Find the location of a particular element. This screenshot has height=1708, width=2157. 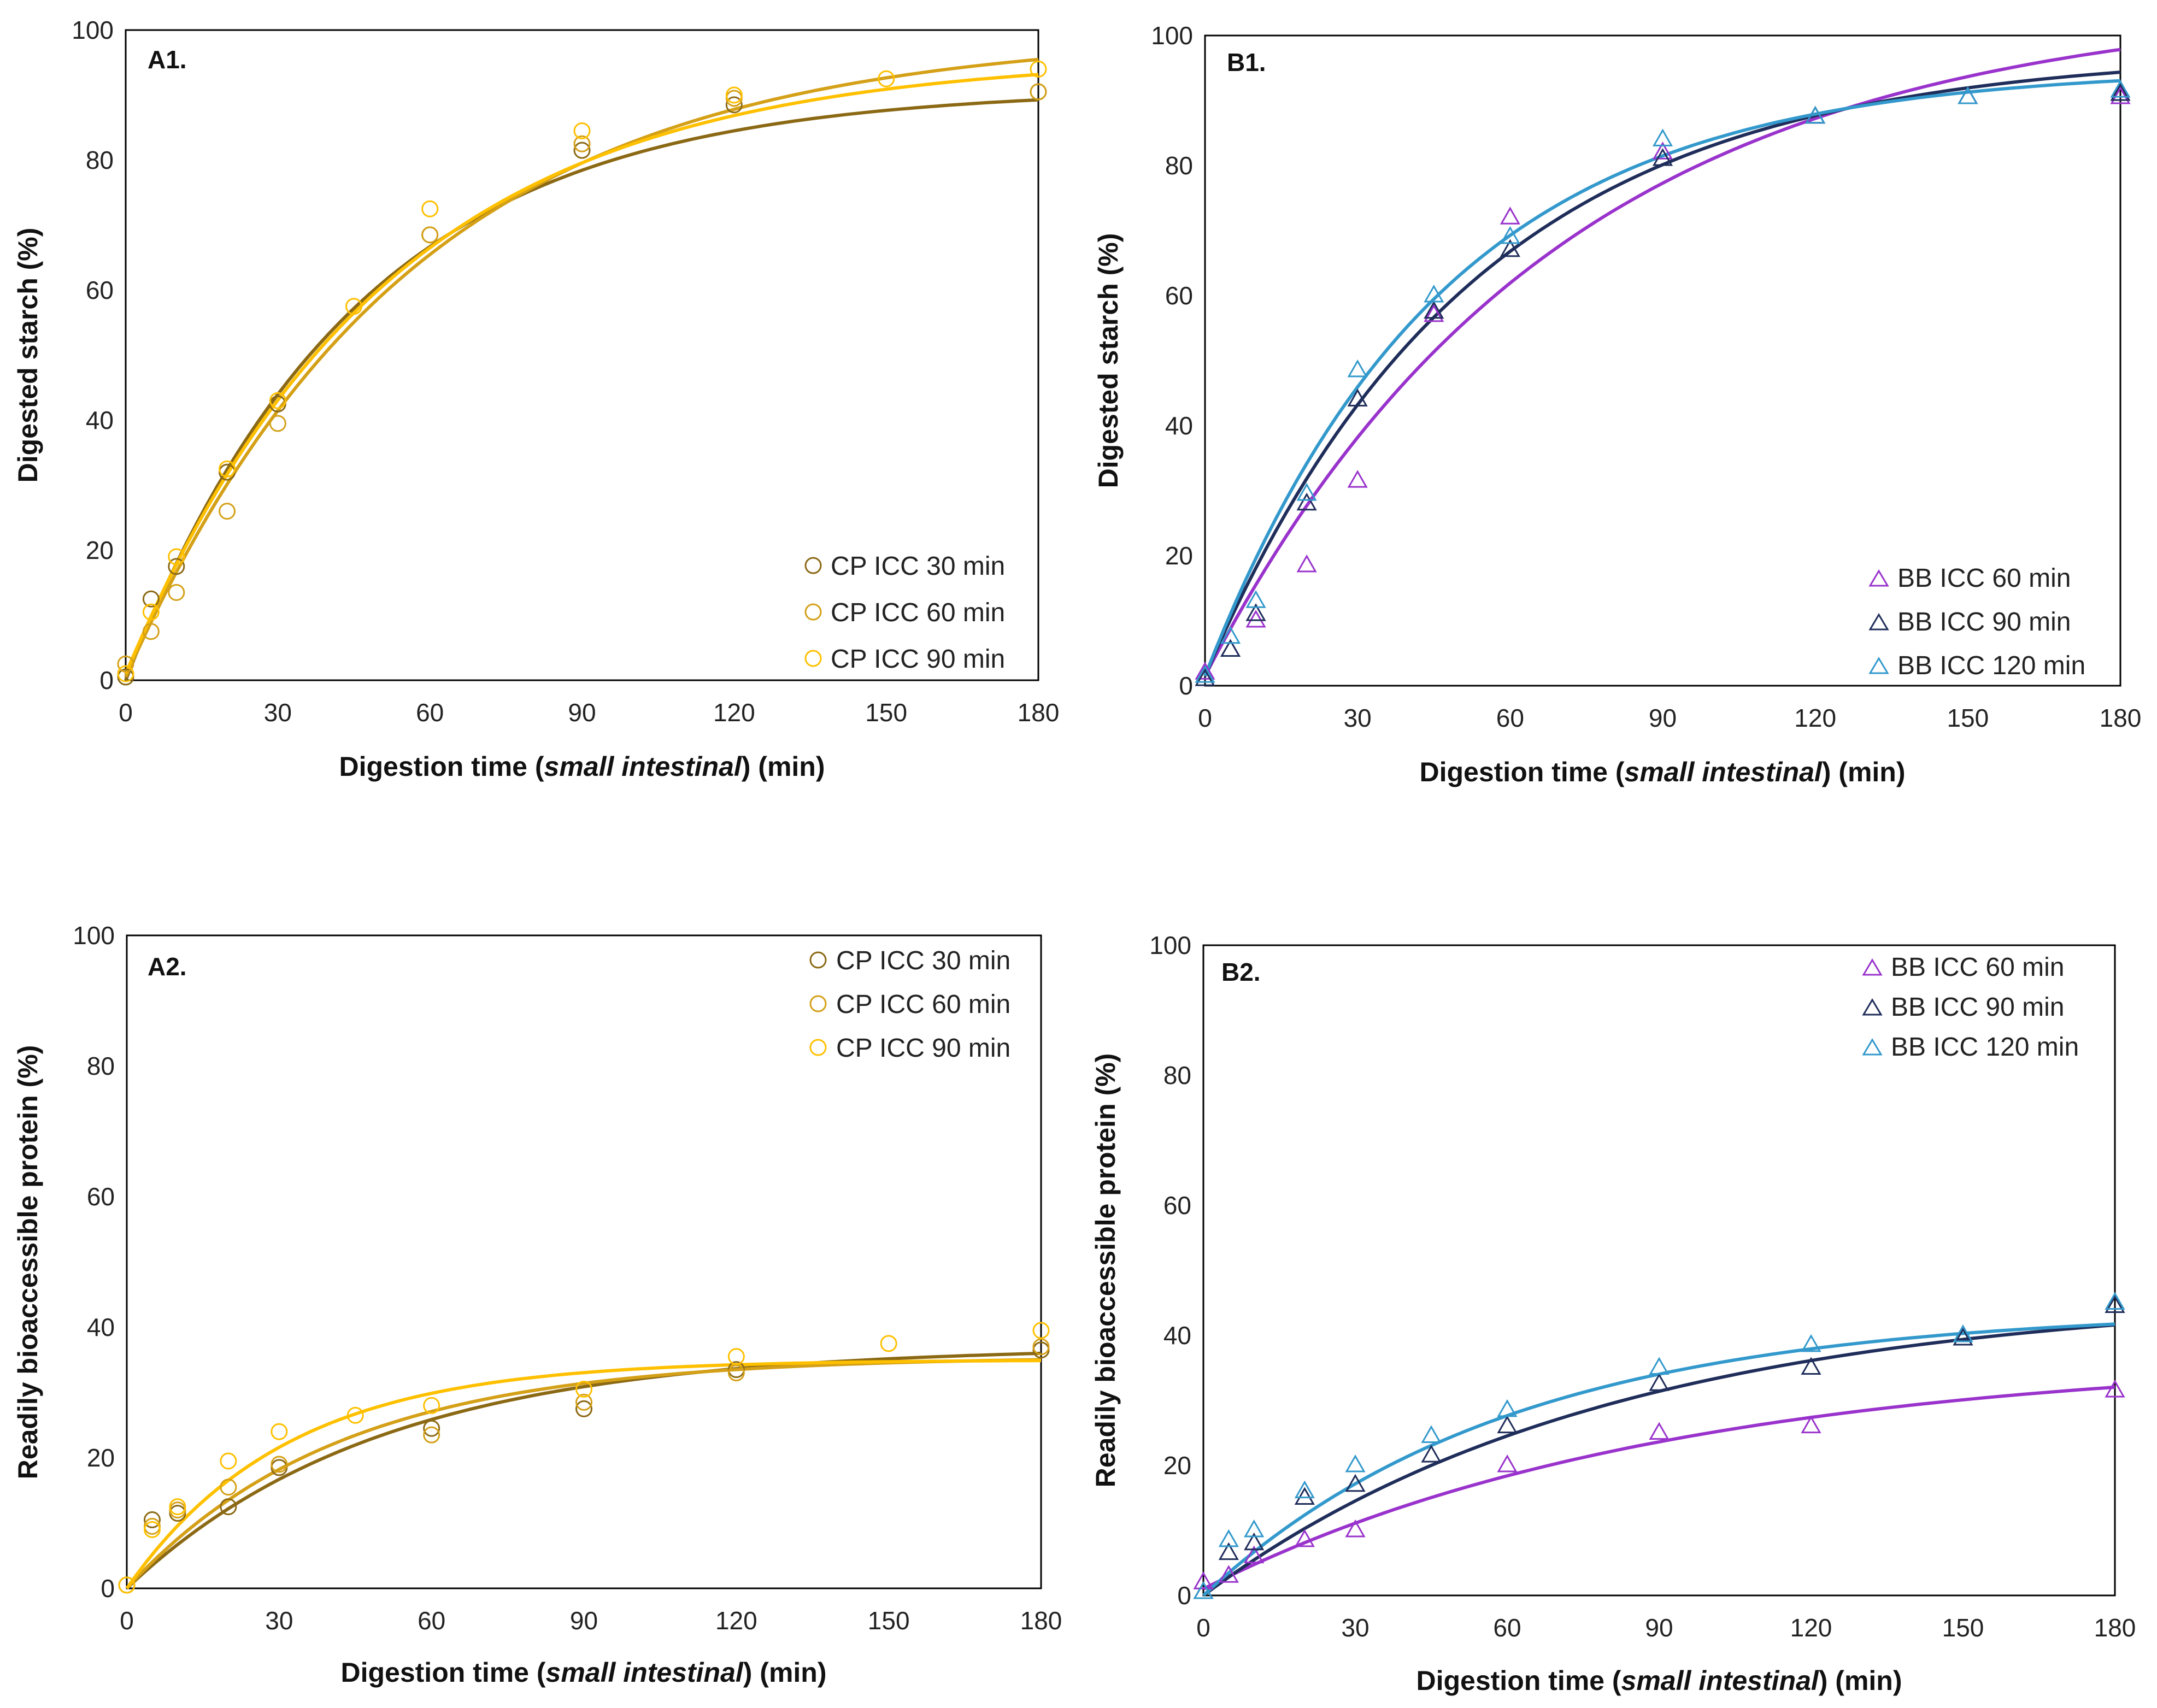

y-tick-label: 80 is located at coordinates (100, 160).